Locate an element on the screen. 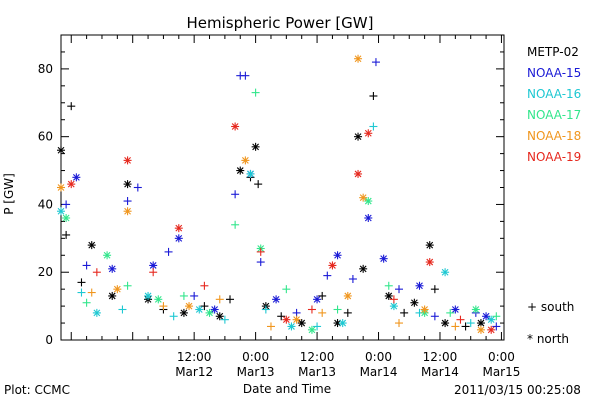 The height and width of the screenshot is (400, 600). legend-noaa-17: NOAA-17 is located at coordinates (554, 115).